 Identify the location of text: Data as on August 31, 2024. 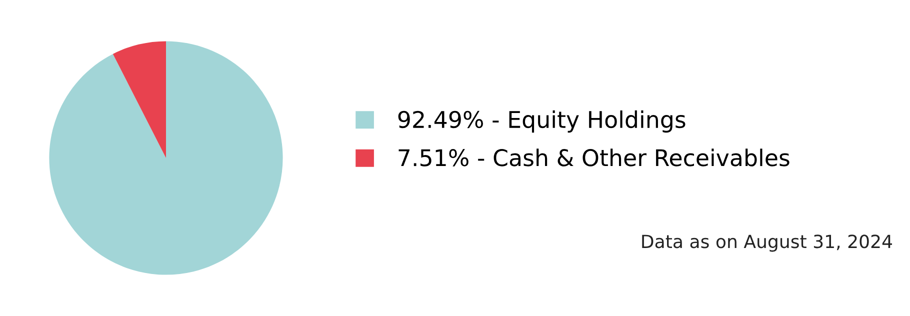
(767, 243).